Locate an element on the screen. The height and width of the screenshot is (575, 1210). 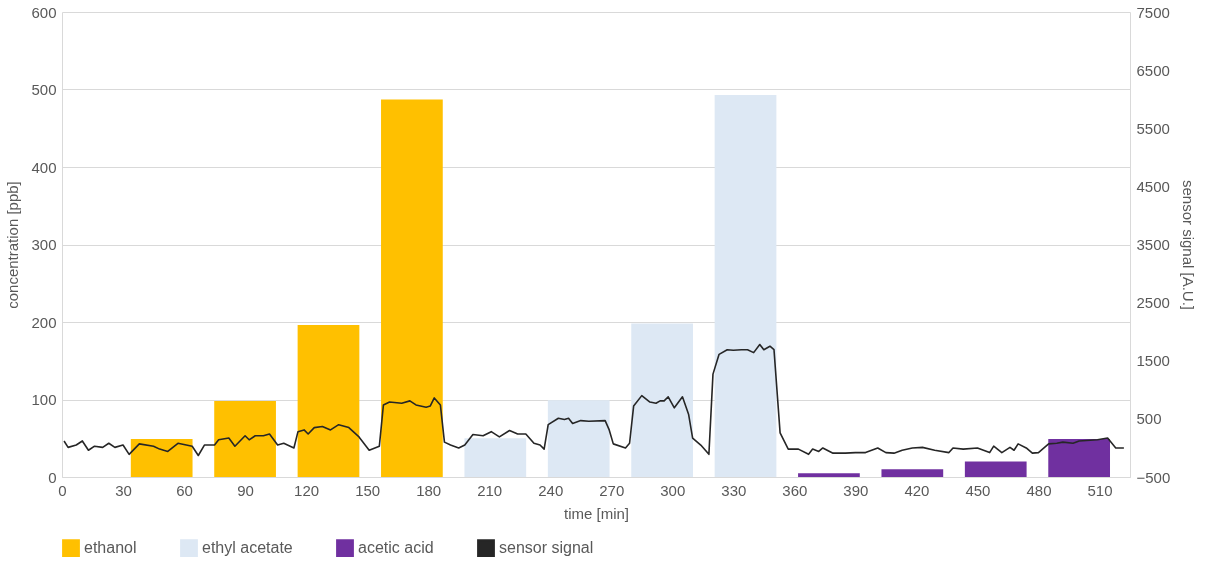
y2-tick-label: 5500 is located at coordinates (1153, 128).